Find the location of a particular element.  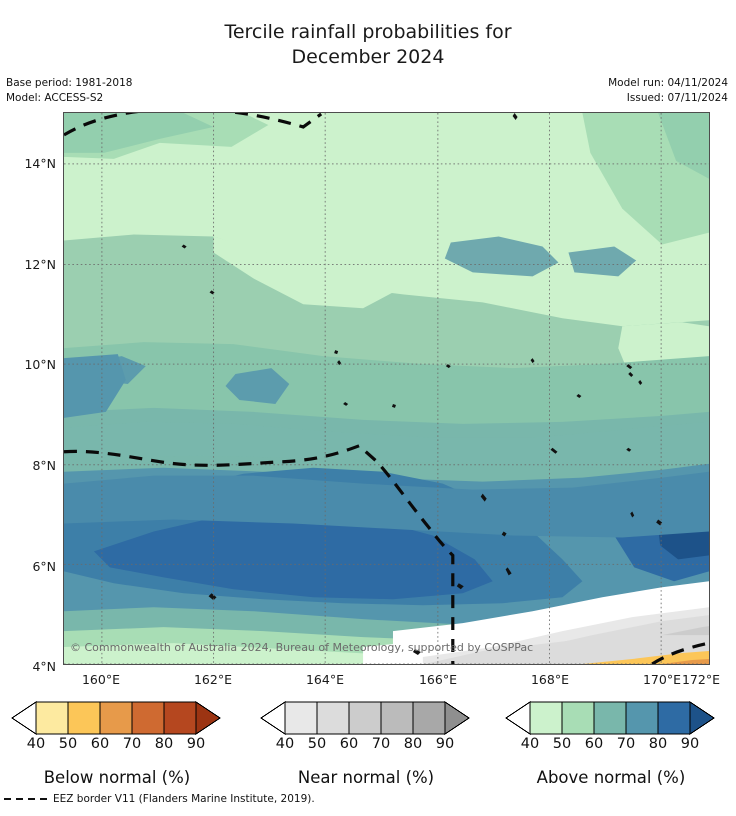

cb-below-tick-40: 40 is located at coordinates (36, 744).